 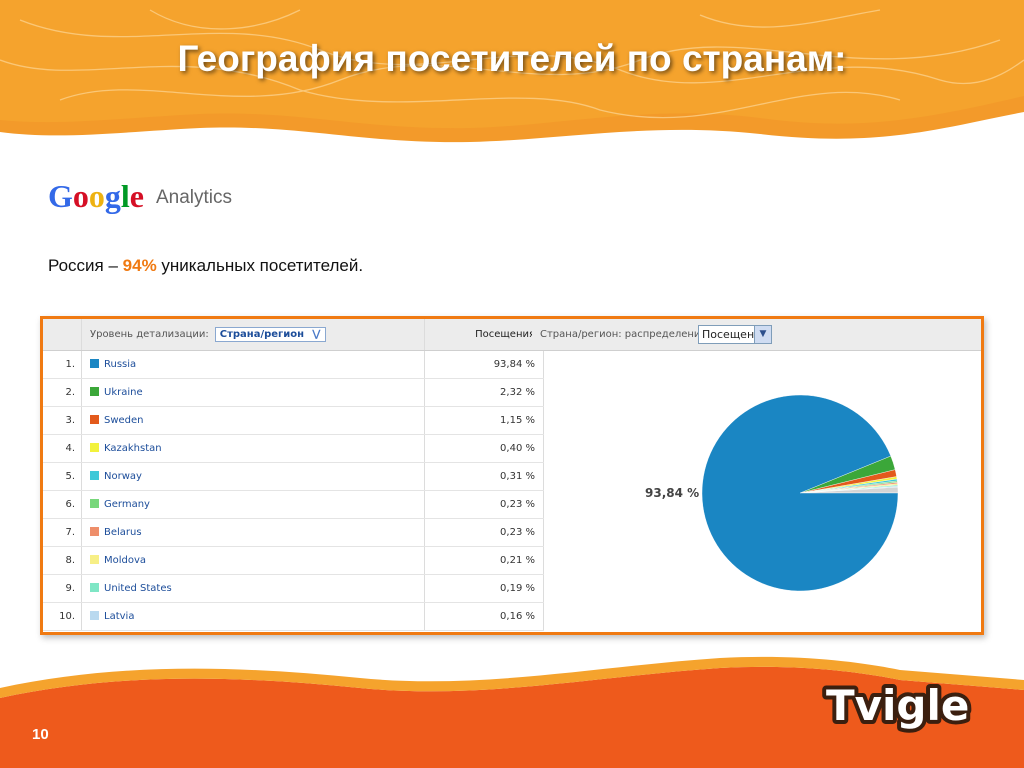 What do you see at coordinates (40, 734) in the screenshot?
I see `page-number: 10` at bounding box center [40, 734].